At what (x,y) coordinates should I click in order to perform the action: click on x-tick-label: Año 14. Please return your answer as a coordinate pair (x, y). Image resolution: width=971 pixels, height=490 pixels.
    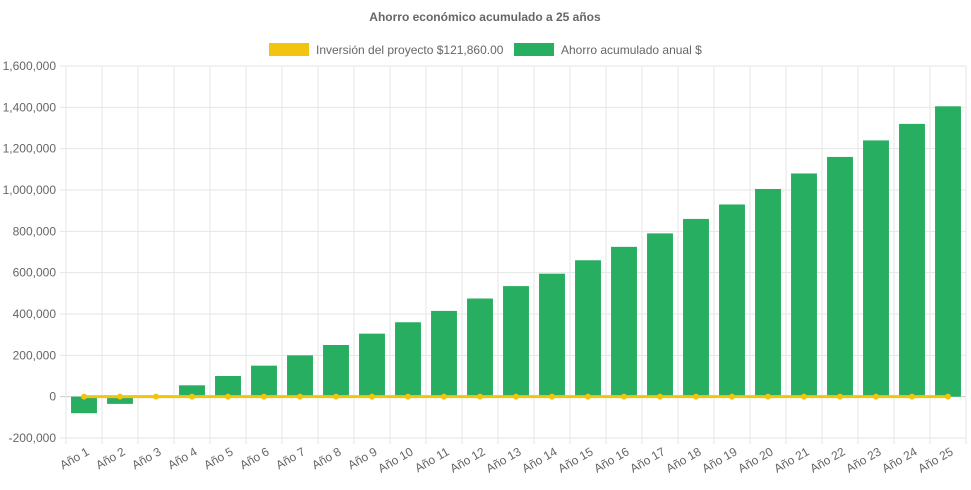
    Looking at the image, I should click on (540, 459).